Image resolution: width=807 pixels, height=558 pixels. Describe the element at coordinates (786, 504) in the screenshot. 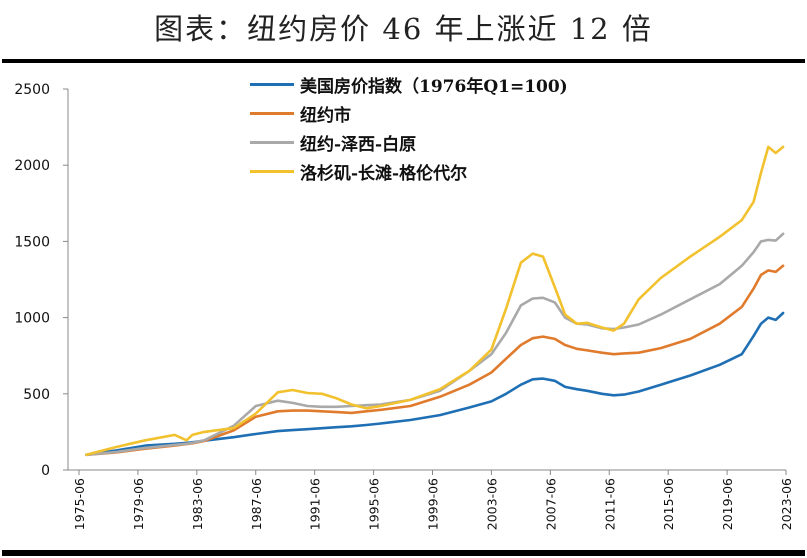

I see `x-tick-label: 2023-06` at that location.